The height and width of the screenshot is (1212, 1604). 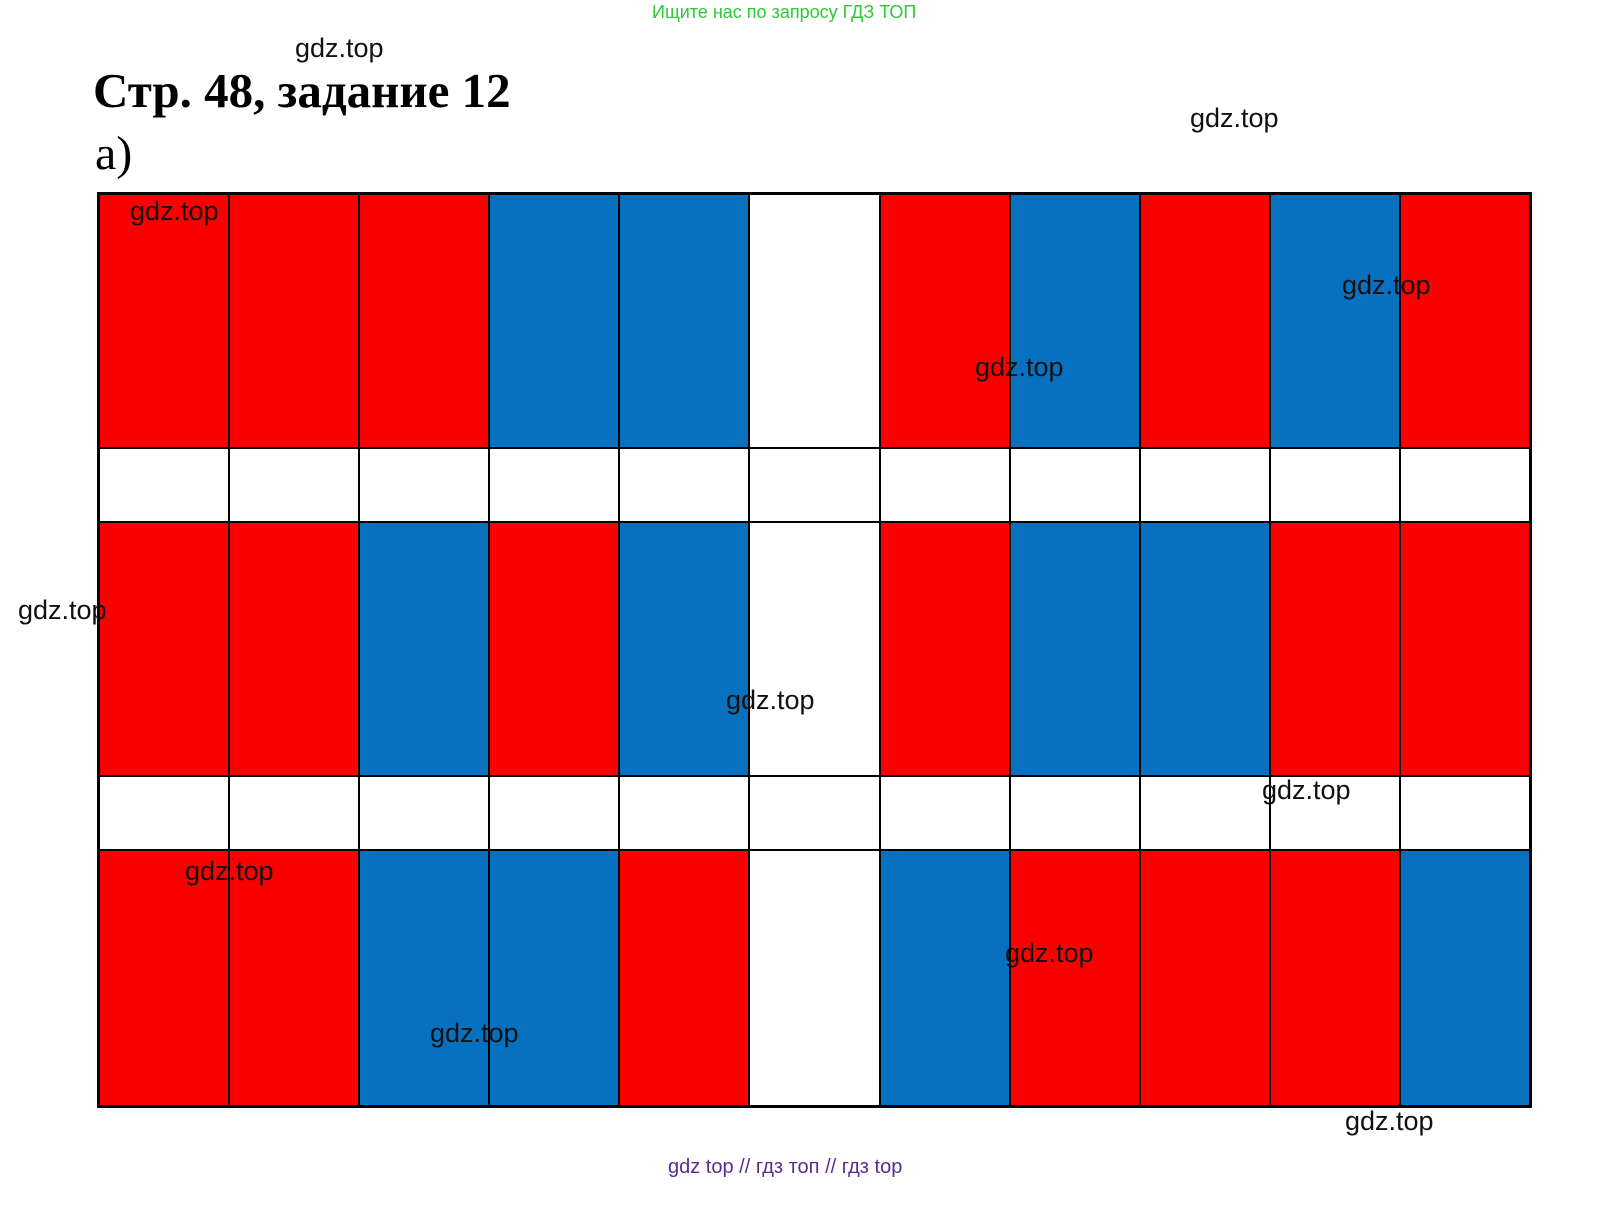 What do you see at coordinates (944, 978) in the screenshot?
I see `grid-cell-r5c7` at bounding box center [944, 978].